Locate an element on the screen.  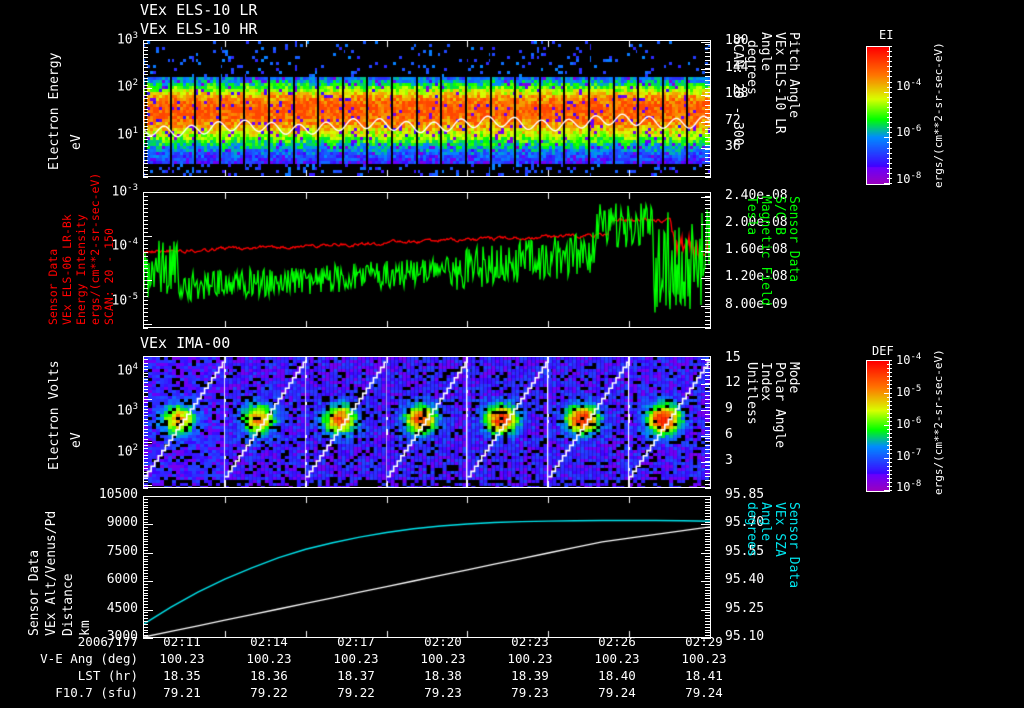
panel4-left-tick-1: 9000 is located at coordinates (122, 523).